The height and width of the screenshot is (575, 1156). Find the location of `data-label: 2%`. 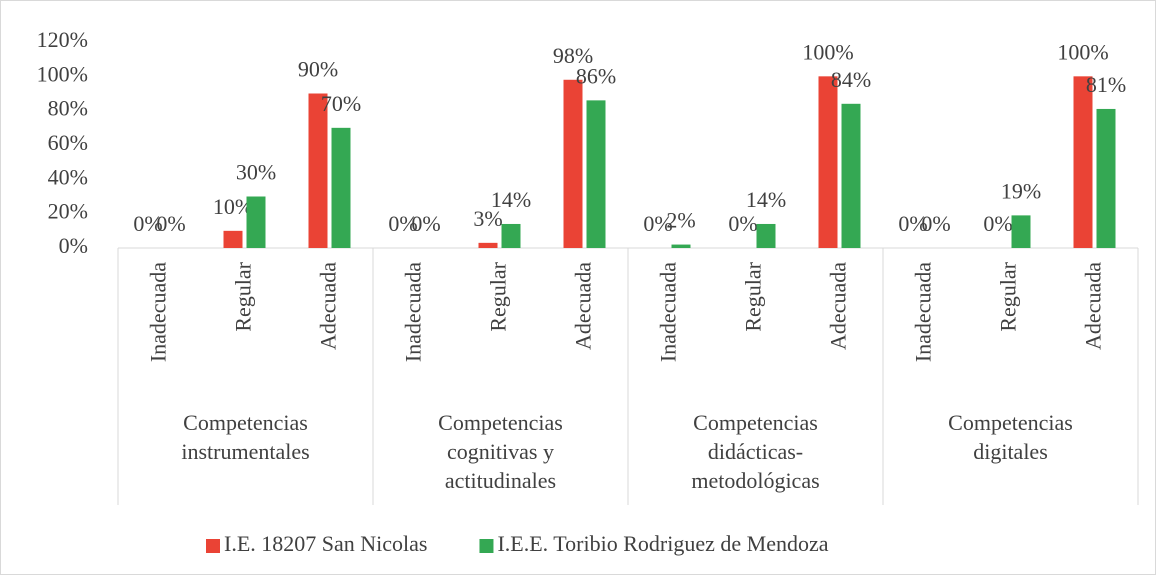

data-label: 2% is located at coordinates (680, 220).